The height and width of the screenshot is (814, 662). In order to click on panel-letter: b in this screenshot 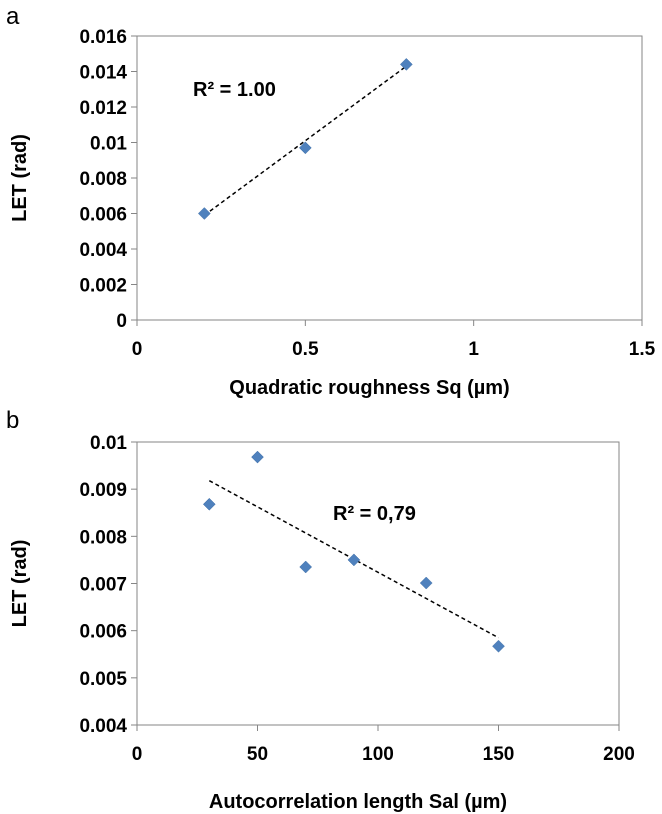, I will do `click(12, 420)`.